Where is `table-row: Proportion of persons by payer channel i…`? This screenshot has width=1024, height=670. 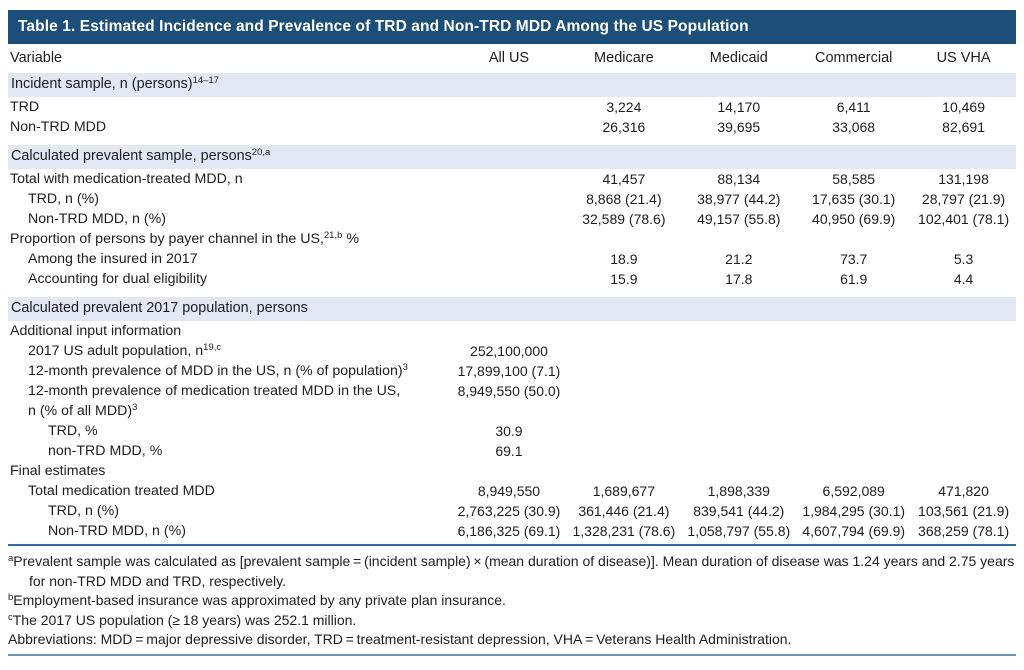 table-row: Proportion of persons by payer channel i… is located at coordinates (512, 239).